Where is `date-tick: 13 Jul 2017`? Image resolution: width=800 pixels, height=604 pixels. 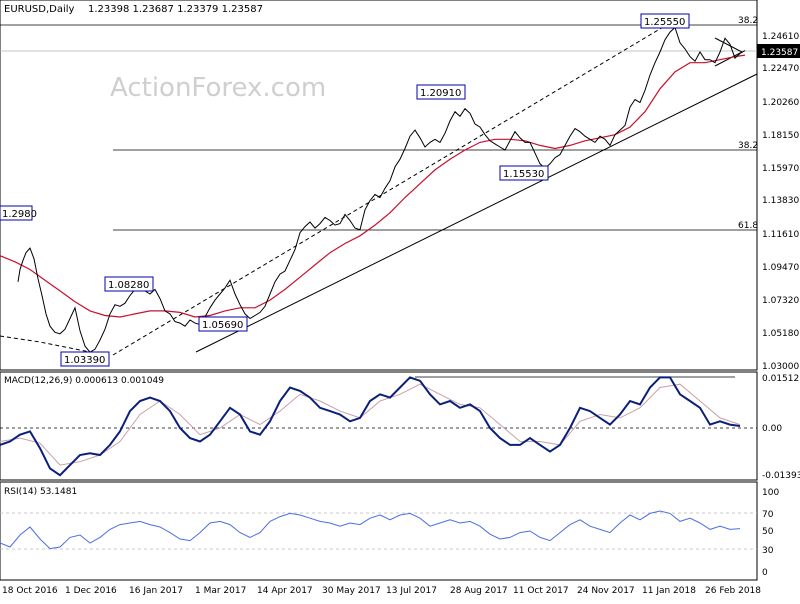 date-tick: 13 Jul 2017 is located at coordinates (411, 591).